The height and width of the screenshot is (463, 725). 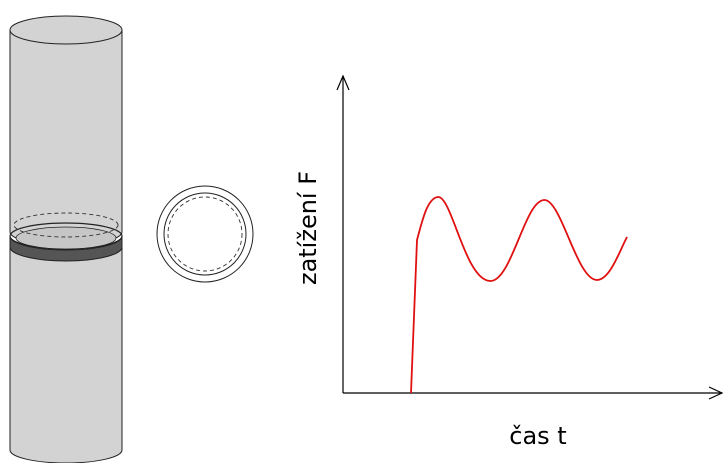 I want to click on x-axis-arrow, so click(x=716, y=393).